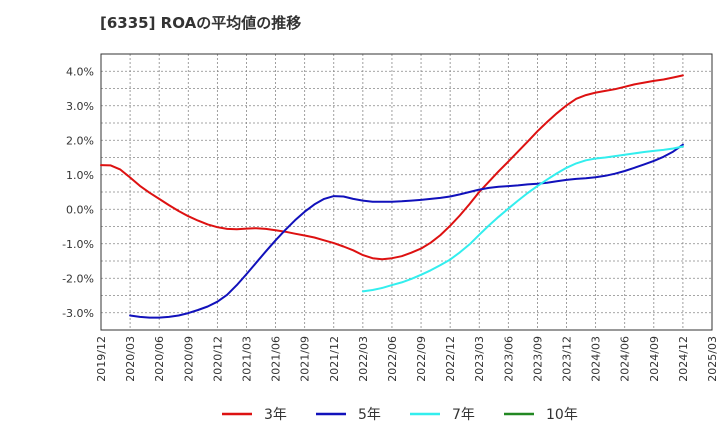 Image resolution: width=720 pixels, height=440 pixels. I want to click on x-tick-label: 2020/09, so click(188, 359).